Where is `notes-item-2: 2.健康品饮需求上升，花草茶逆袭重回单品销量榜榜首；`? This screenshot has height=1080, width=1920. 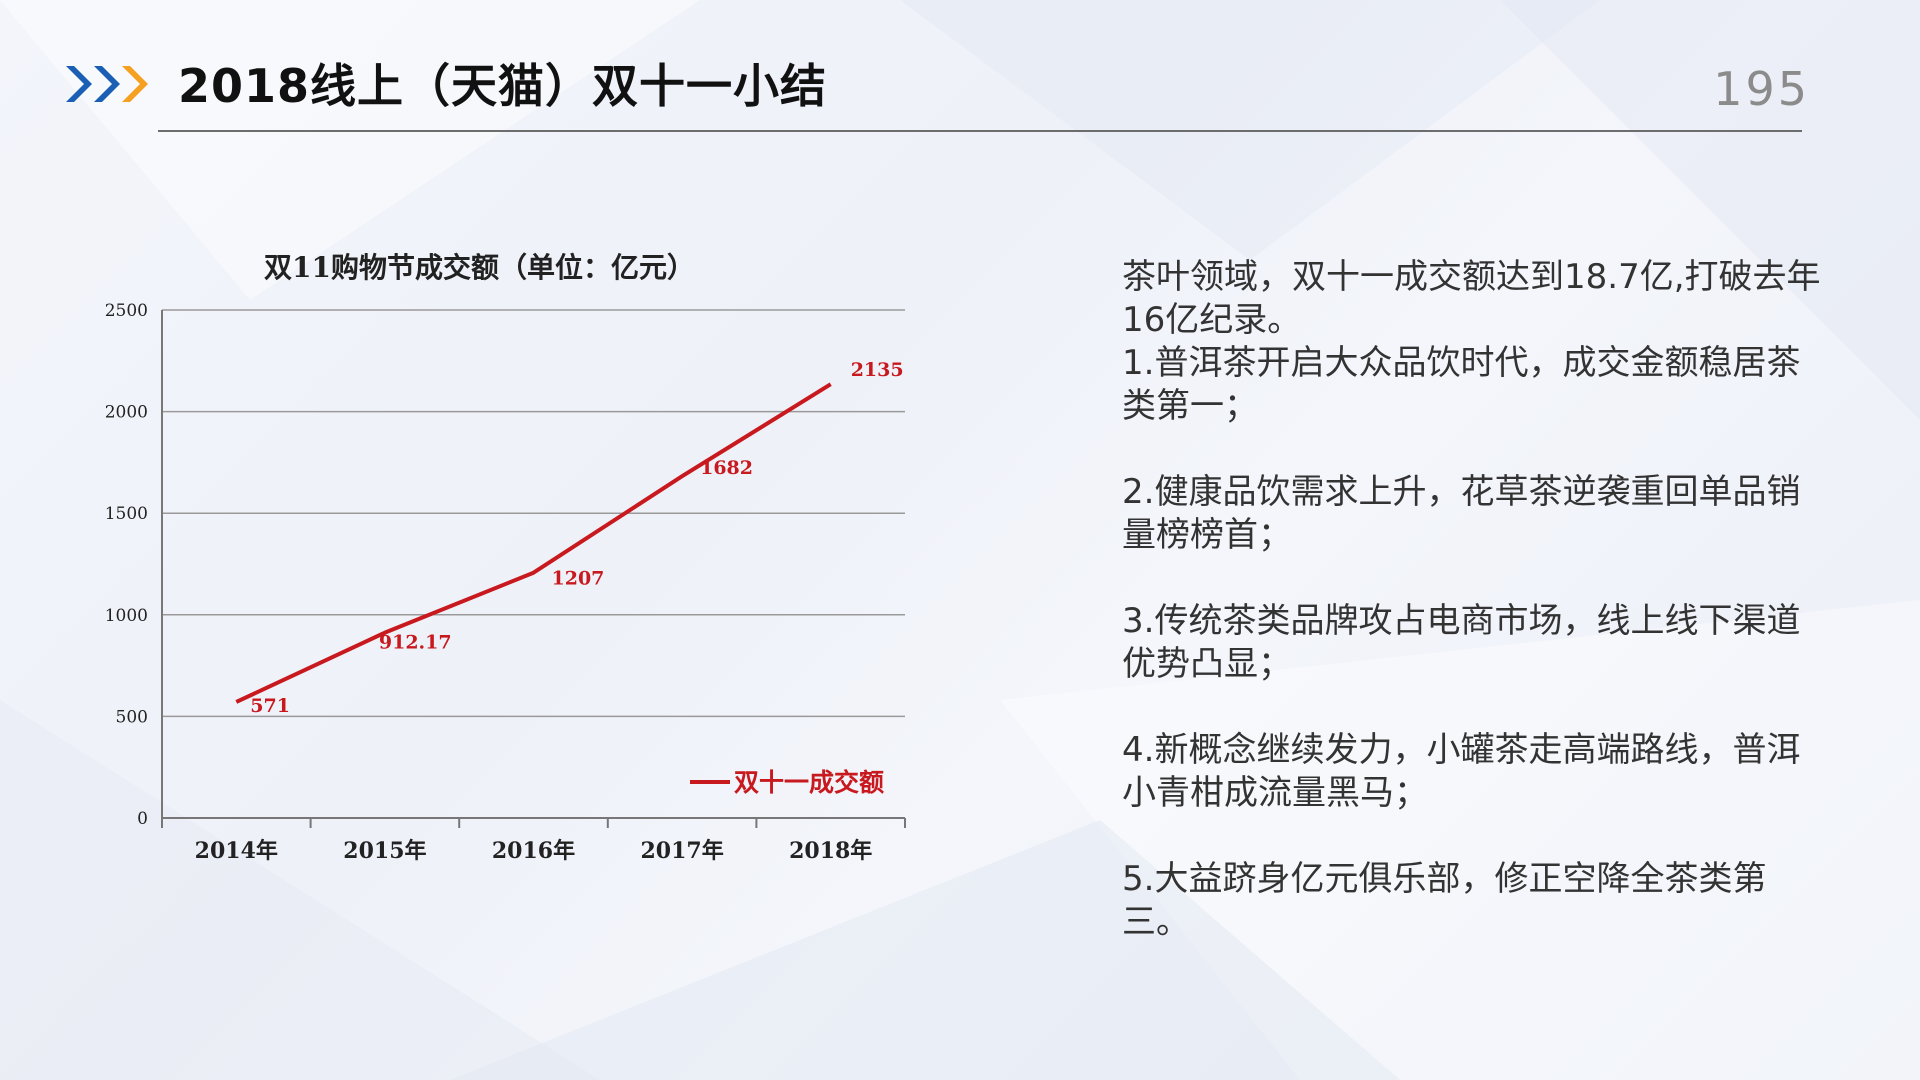
notes-item-2: 2.健康品饮需求上升，花草茶逆袭重回单品销量榜榜首； is located at coordinates (1461, 513).